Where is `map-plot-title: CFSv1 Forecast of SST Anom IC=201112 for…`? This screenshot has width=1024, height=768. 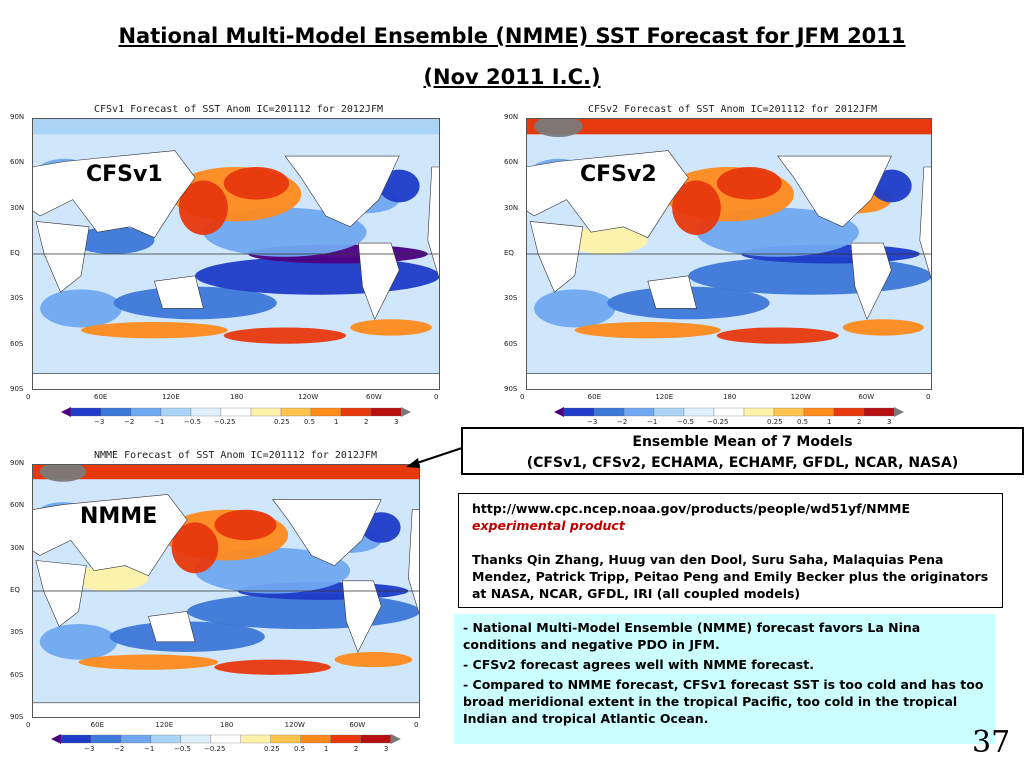
map-plot-title: CFSv1 Forecast of SST Anom IC=201112 for… is located at coordinates (238, 109).